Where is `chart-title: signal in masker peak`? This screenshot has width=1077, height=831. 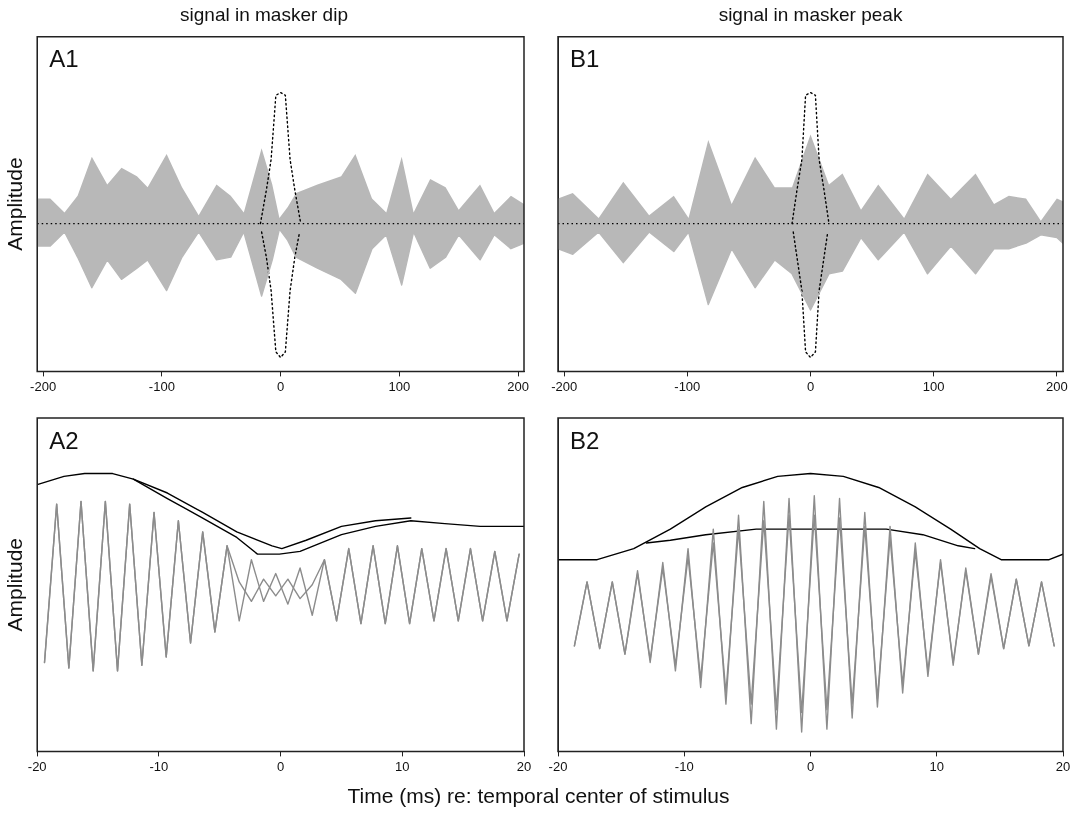 chart-title: signal in masker peak is located at coordinates (810, 14).